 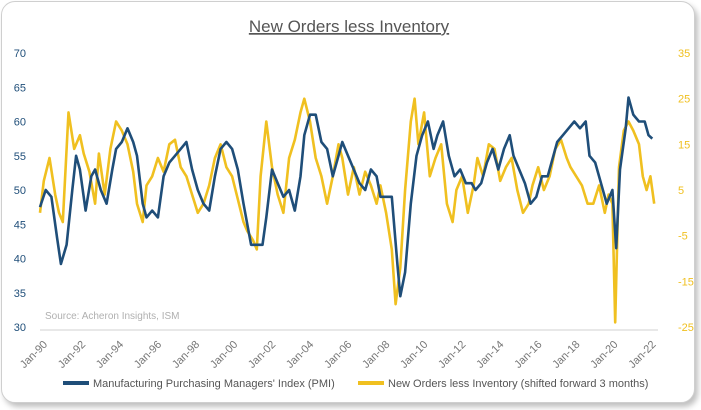 What do you see at coordinates (72, 355) in the screenshot?
I see `x-tick-label: Jan-92` at bounding box center [72, 355].